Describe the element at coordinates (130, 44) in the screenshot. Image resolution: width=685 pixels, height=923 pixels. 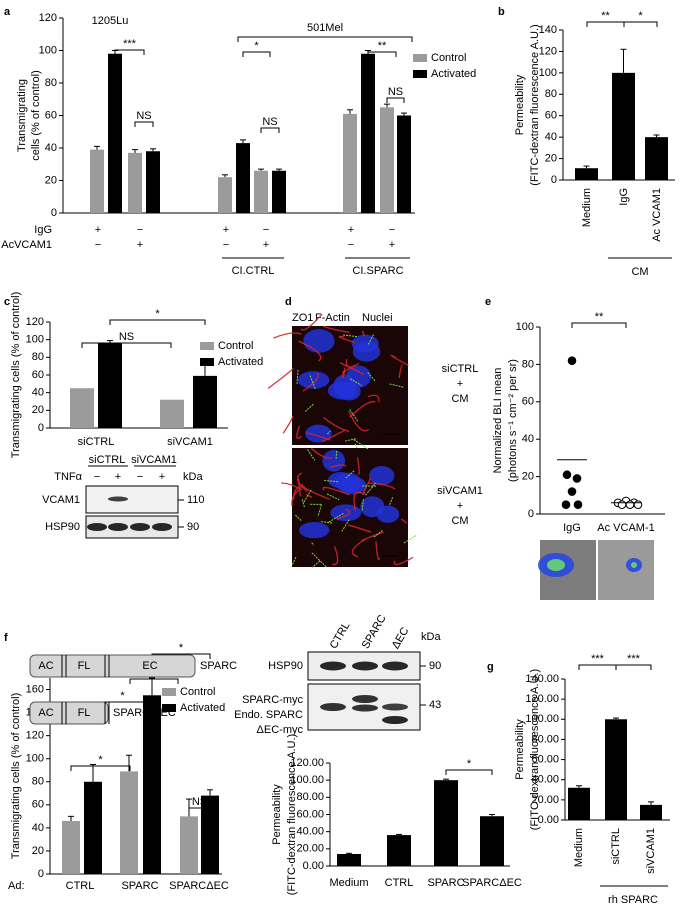
I see `annotation: ***` at that location.